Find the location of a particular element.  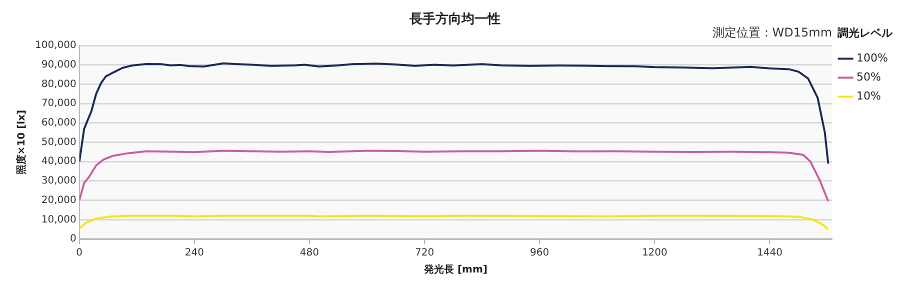

y-tick-label: 20,000 is located at coordinates (58, 200).